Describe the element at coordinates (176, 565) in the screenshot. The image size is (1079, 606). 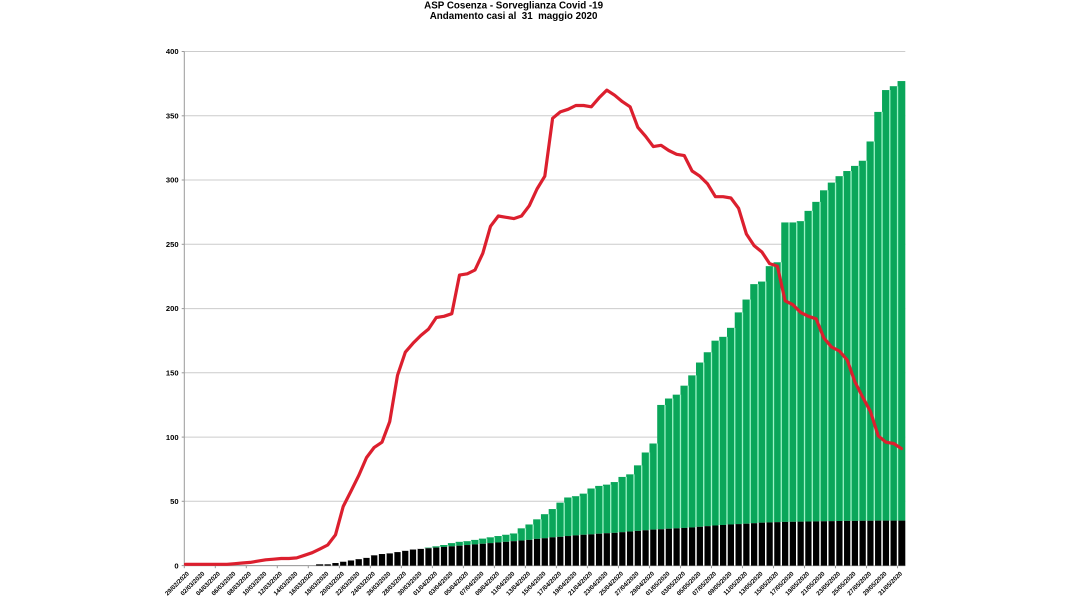
I see `svg-text: 0` at that location.